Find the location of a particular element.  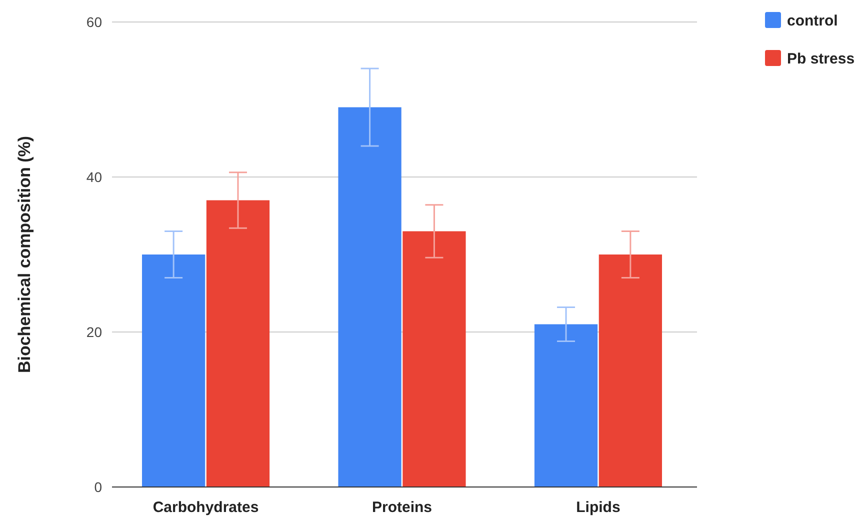

legend-label: control is located at coordinates (812, 21).